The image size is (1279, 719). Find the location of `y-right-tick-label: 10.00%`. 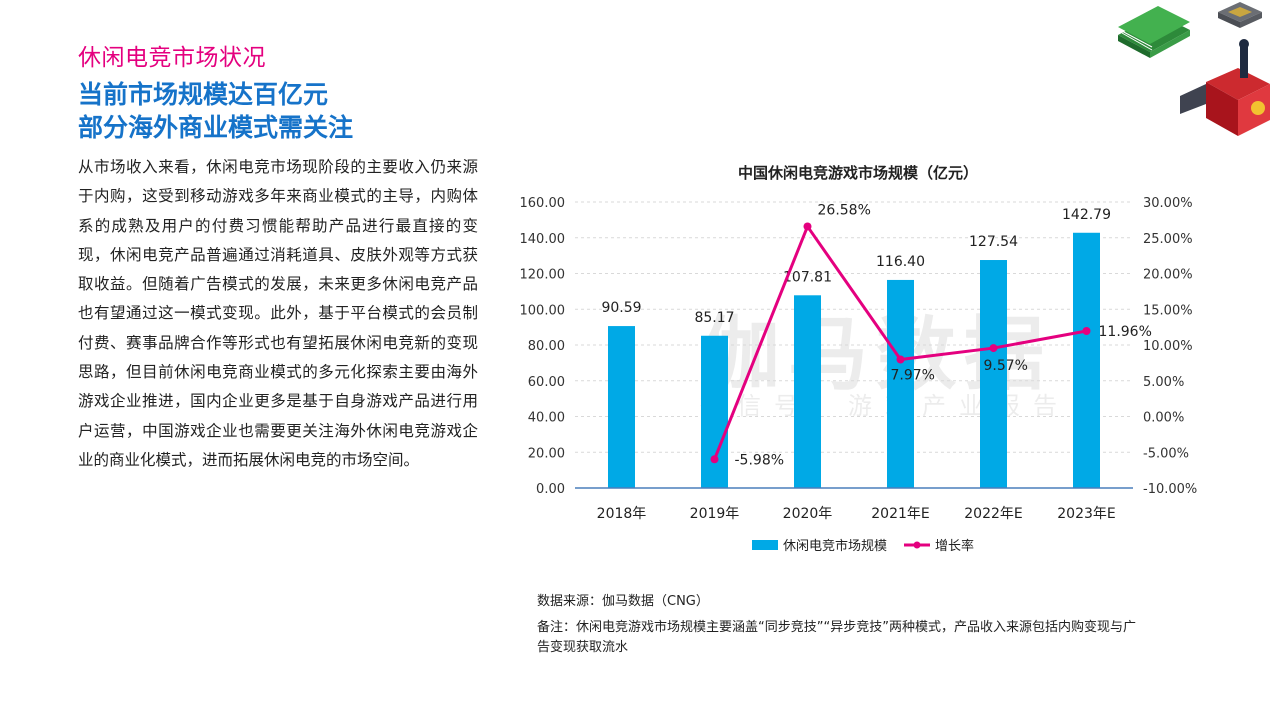

y-right-tick-label: 10.00% is located at coordinates (1168, 346).